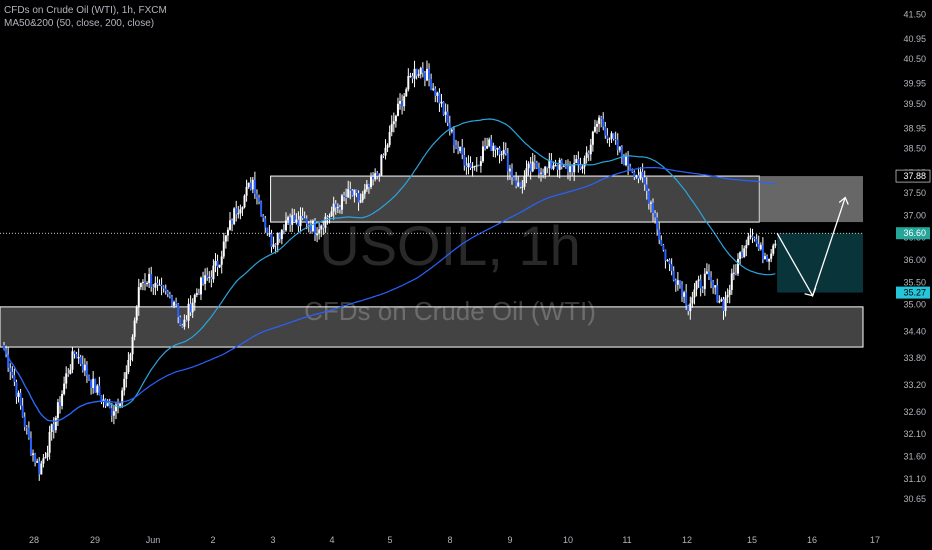  Describe the element at coordinates (79, 23) in the screenshot. I see `indicator-label: MA50&200 (50, close, 200, close)` at that location.